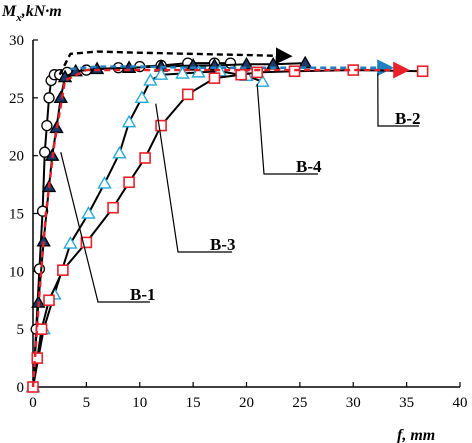 The image size is (472, 443). I want to click on annotation-b-1: B-1, so click(108, 228).